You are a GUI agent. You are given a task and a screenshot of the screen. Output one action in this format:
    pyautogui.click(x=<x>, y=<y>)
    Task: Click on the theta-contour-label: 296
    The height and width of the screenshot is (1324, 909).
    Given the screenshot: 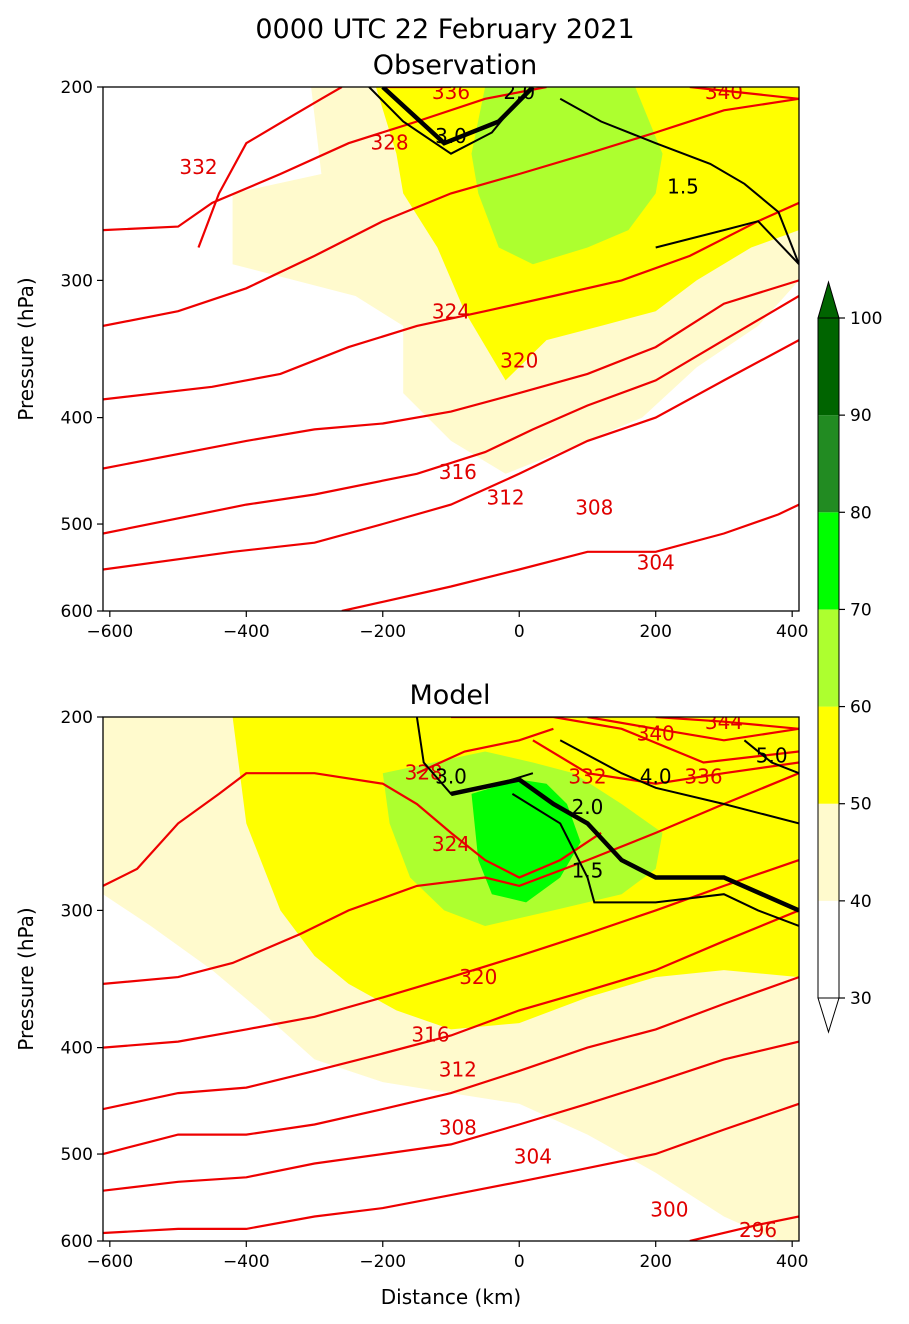 What is the action you would take?
    pyautogui.click(x=758, y=1230)
    